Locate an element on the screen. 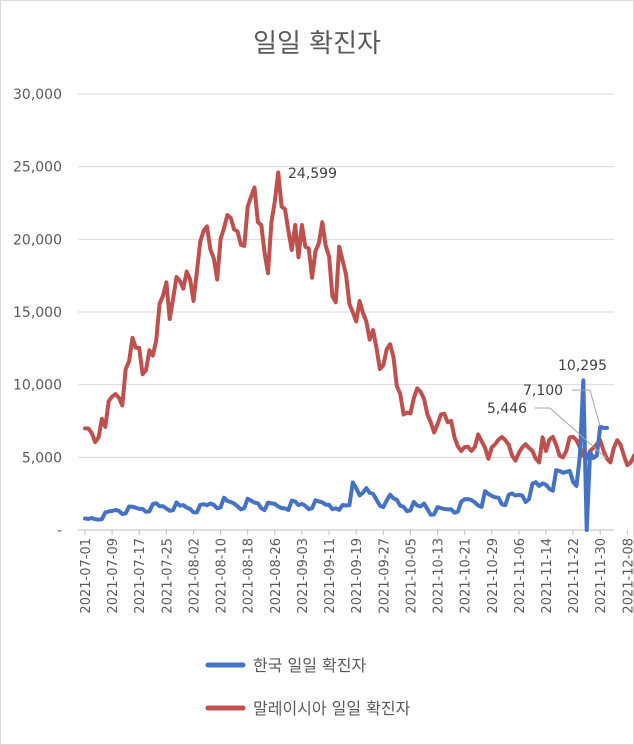  x-tick-label: 2021-10-21 is located at coordinates (466, 576).